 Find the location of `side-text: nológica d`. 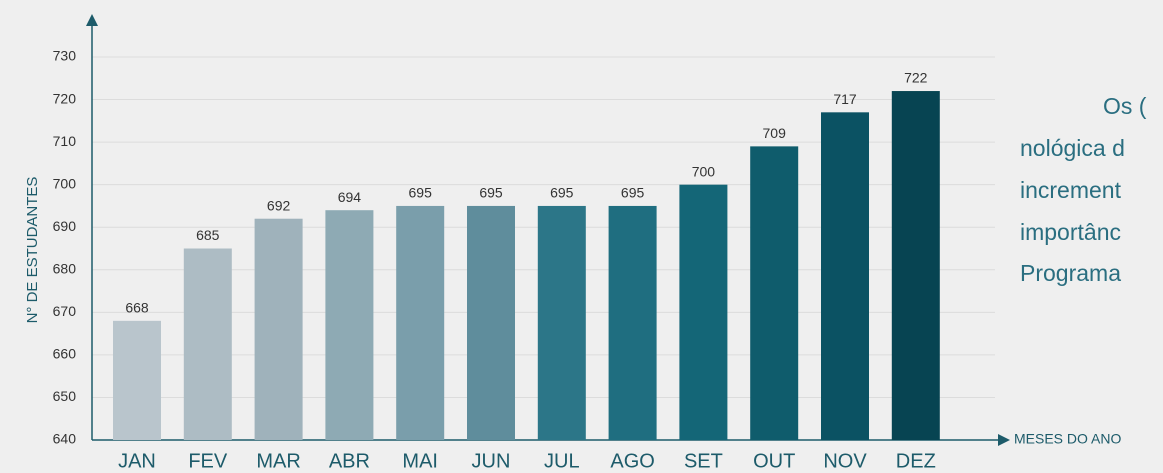

side-text: nológica d is located at coordinates (1072, 148).